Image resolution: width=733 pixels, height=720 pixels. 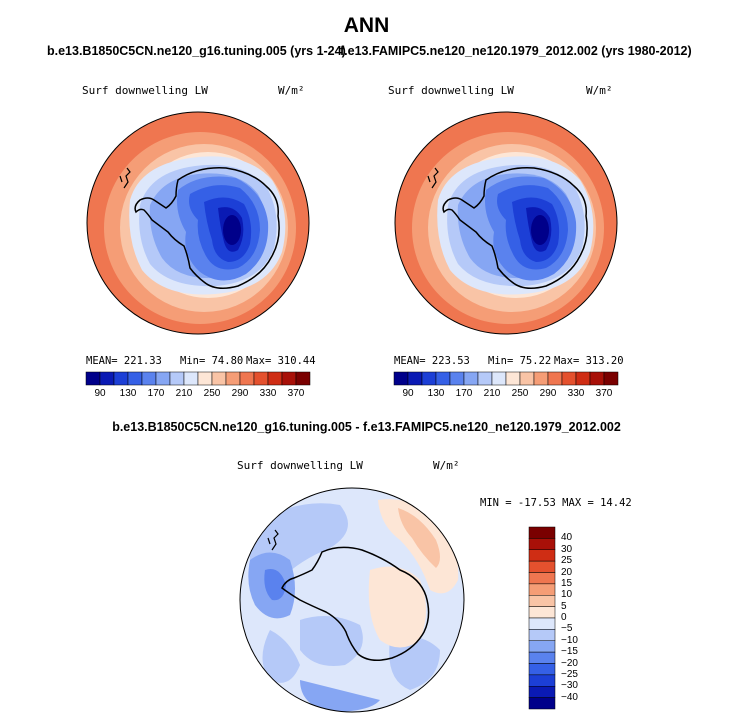 What do you see at coordinates (520, 393) in the screenshot?
I see `panel2-colorbar-tick-label: 250` at bounding box center [520, 393].